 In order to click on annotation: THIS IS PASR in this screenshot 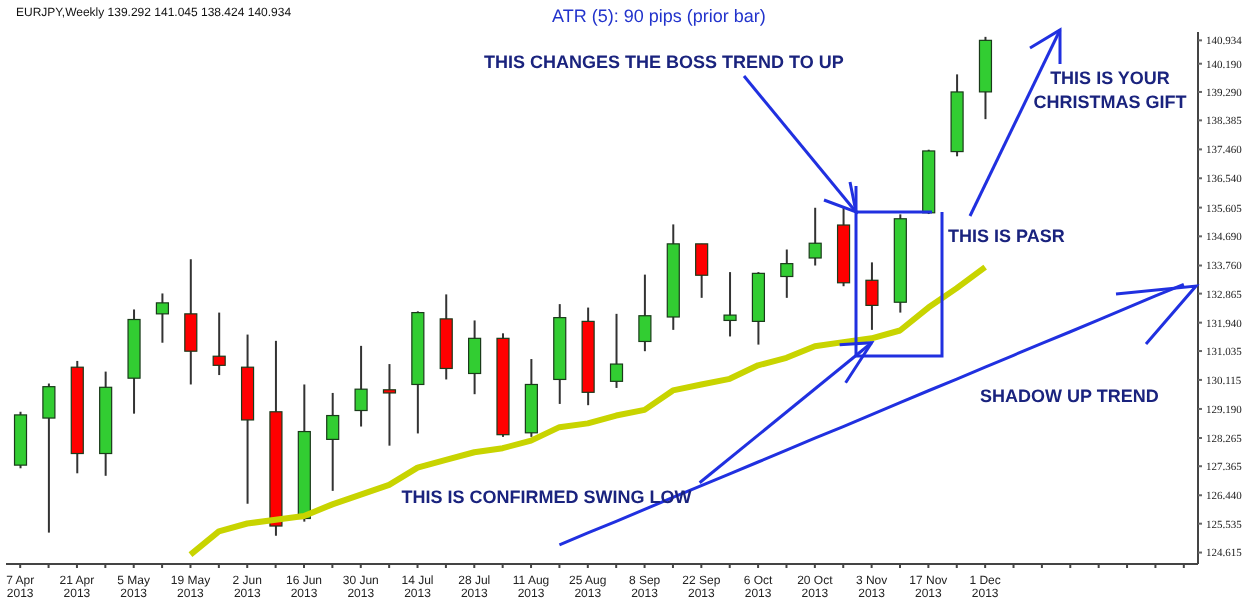, I will do `click(1006, 236)`.